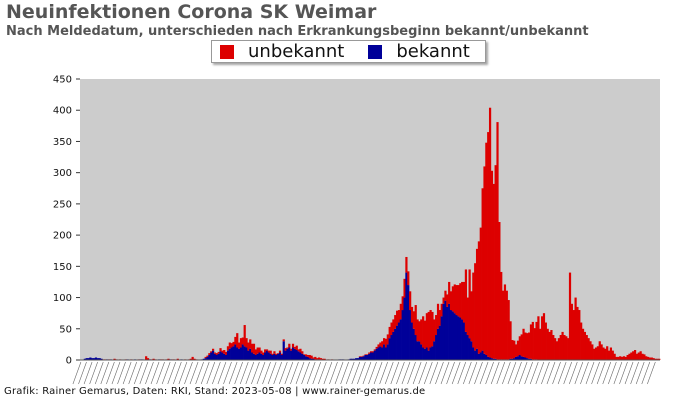  What do you see at coordinates (62, 173) in the screenshot?
I see `y-tick-label: 300` at bounding box center [62, 173].